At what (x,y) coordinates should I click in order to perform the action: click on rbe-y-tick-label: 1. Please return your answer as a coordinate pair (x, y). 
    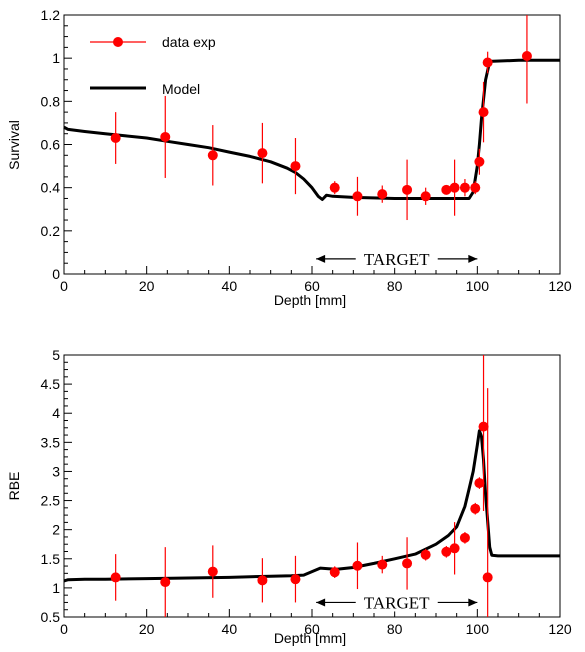
    Looking at the image, I should click on (56, 588).